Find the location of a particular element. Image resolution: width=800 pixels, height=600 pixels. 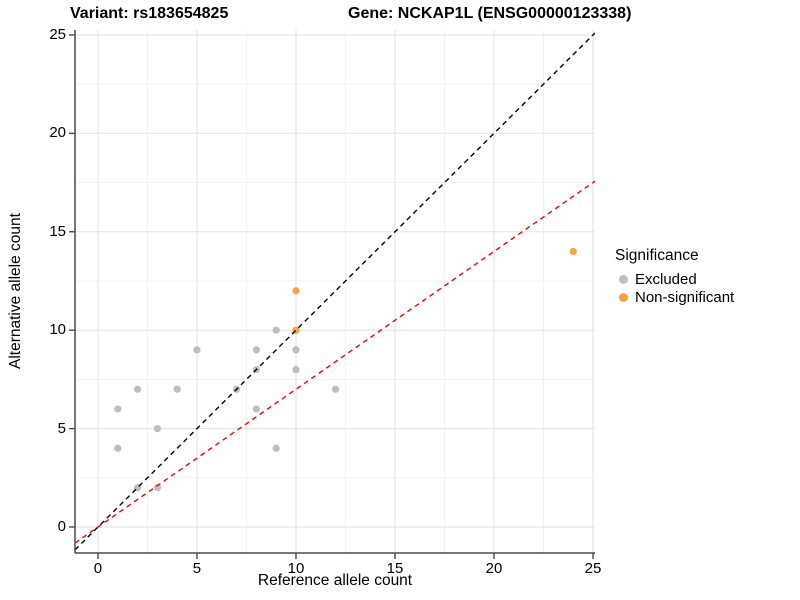

legend: Significance Excluded Non-significant is located at coordinates (674, 276).